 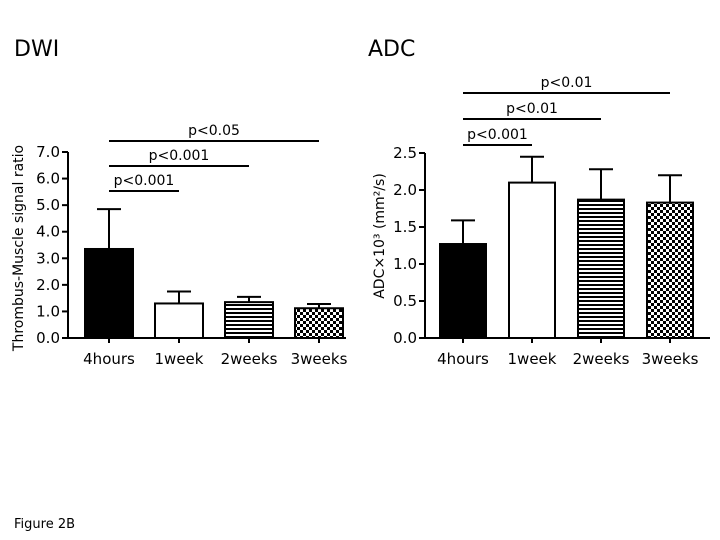 What do you see at coordinates (48, 285) in the screenshot?
I see `dwi-y-tick-label: 2.0` at bounding box center [48, 285].